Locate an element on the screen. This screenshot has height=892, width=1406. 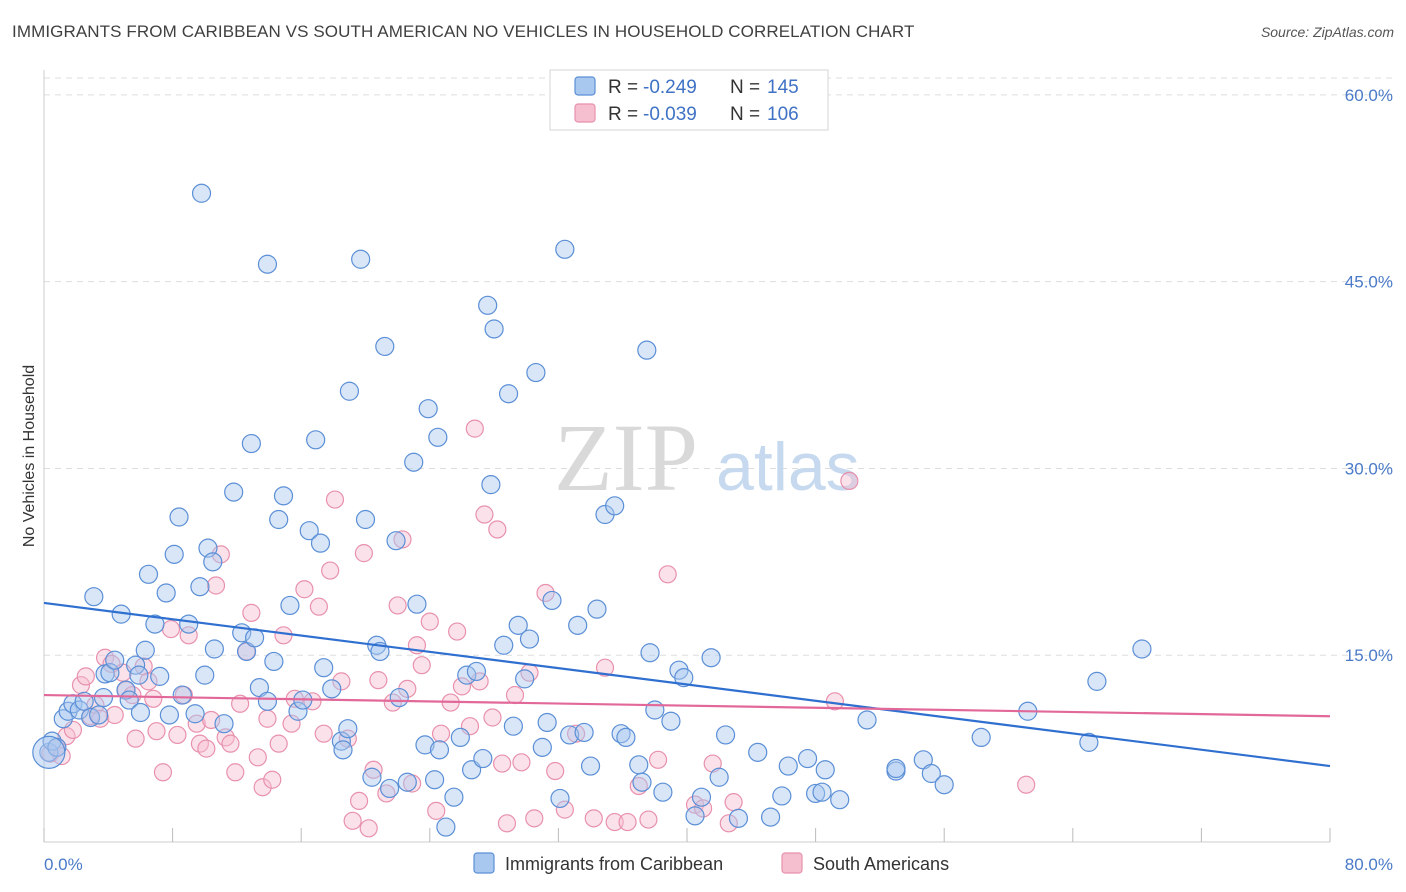
watermark-atlas: atlas is located at coordinates (788, 467).